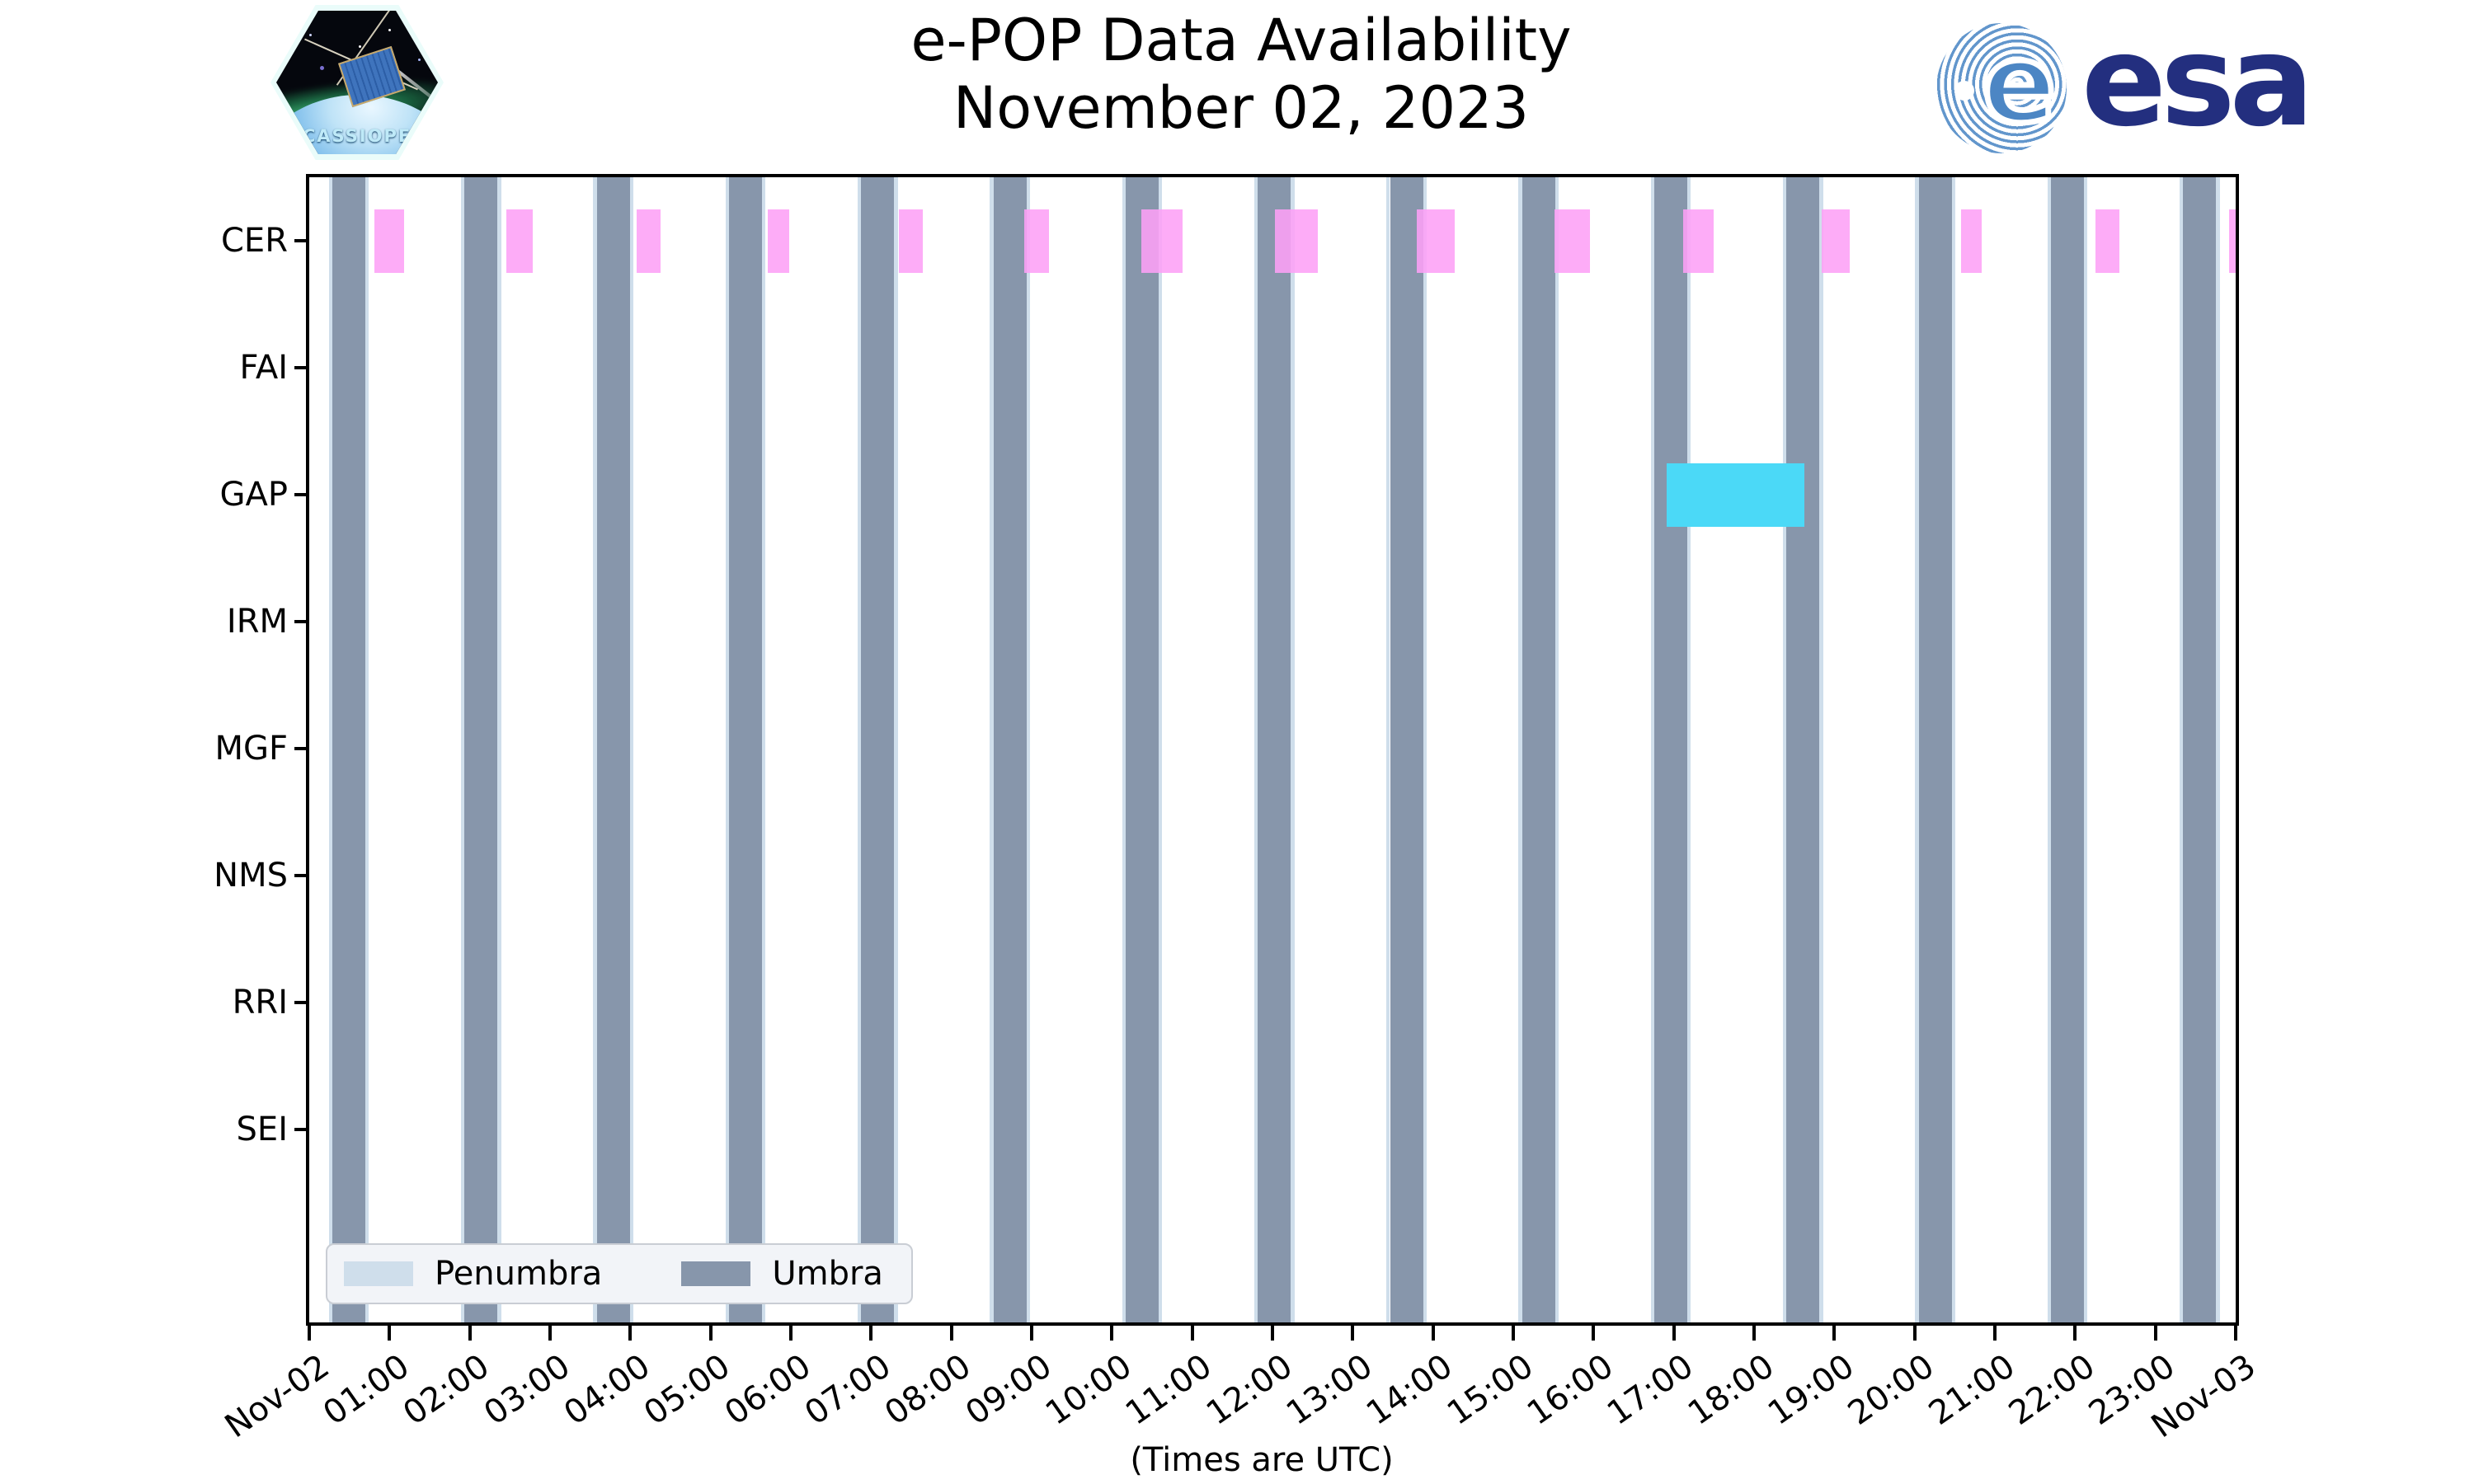  What do you see at coordinates (1731, 1390) in the screenshot?
I see `x-axis-label: 18:00` at bounding box center [1731, 1390].